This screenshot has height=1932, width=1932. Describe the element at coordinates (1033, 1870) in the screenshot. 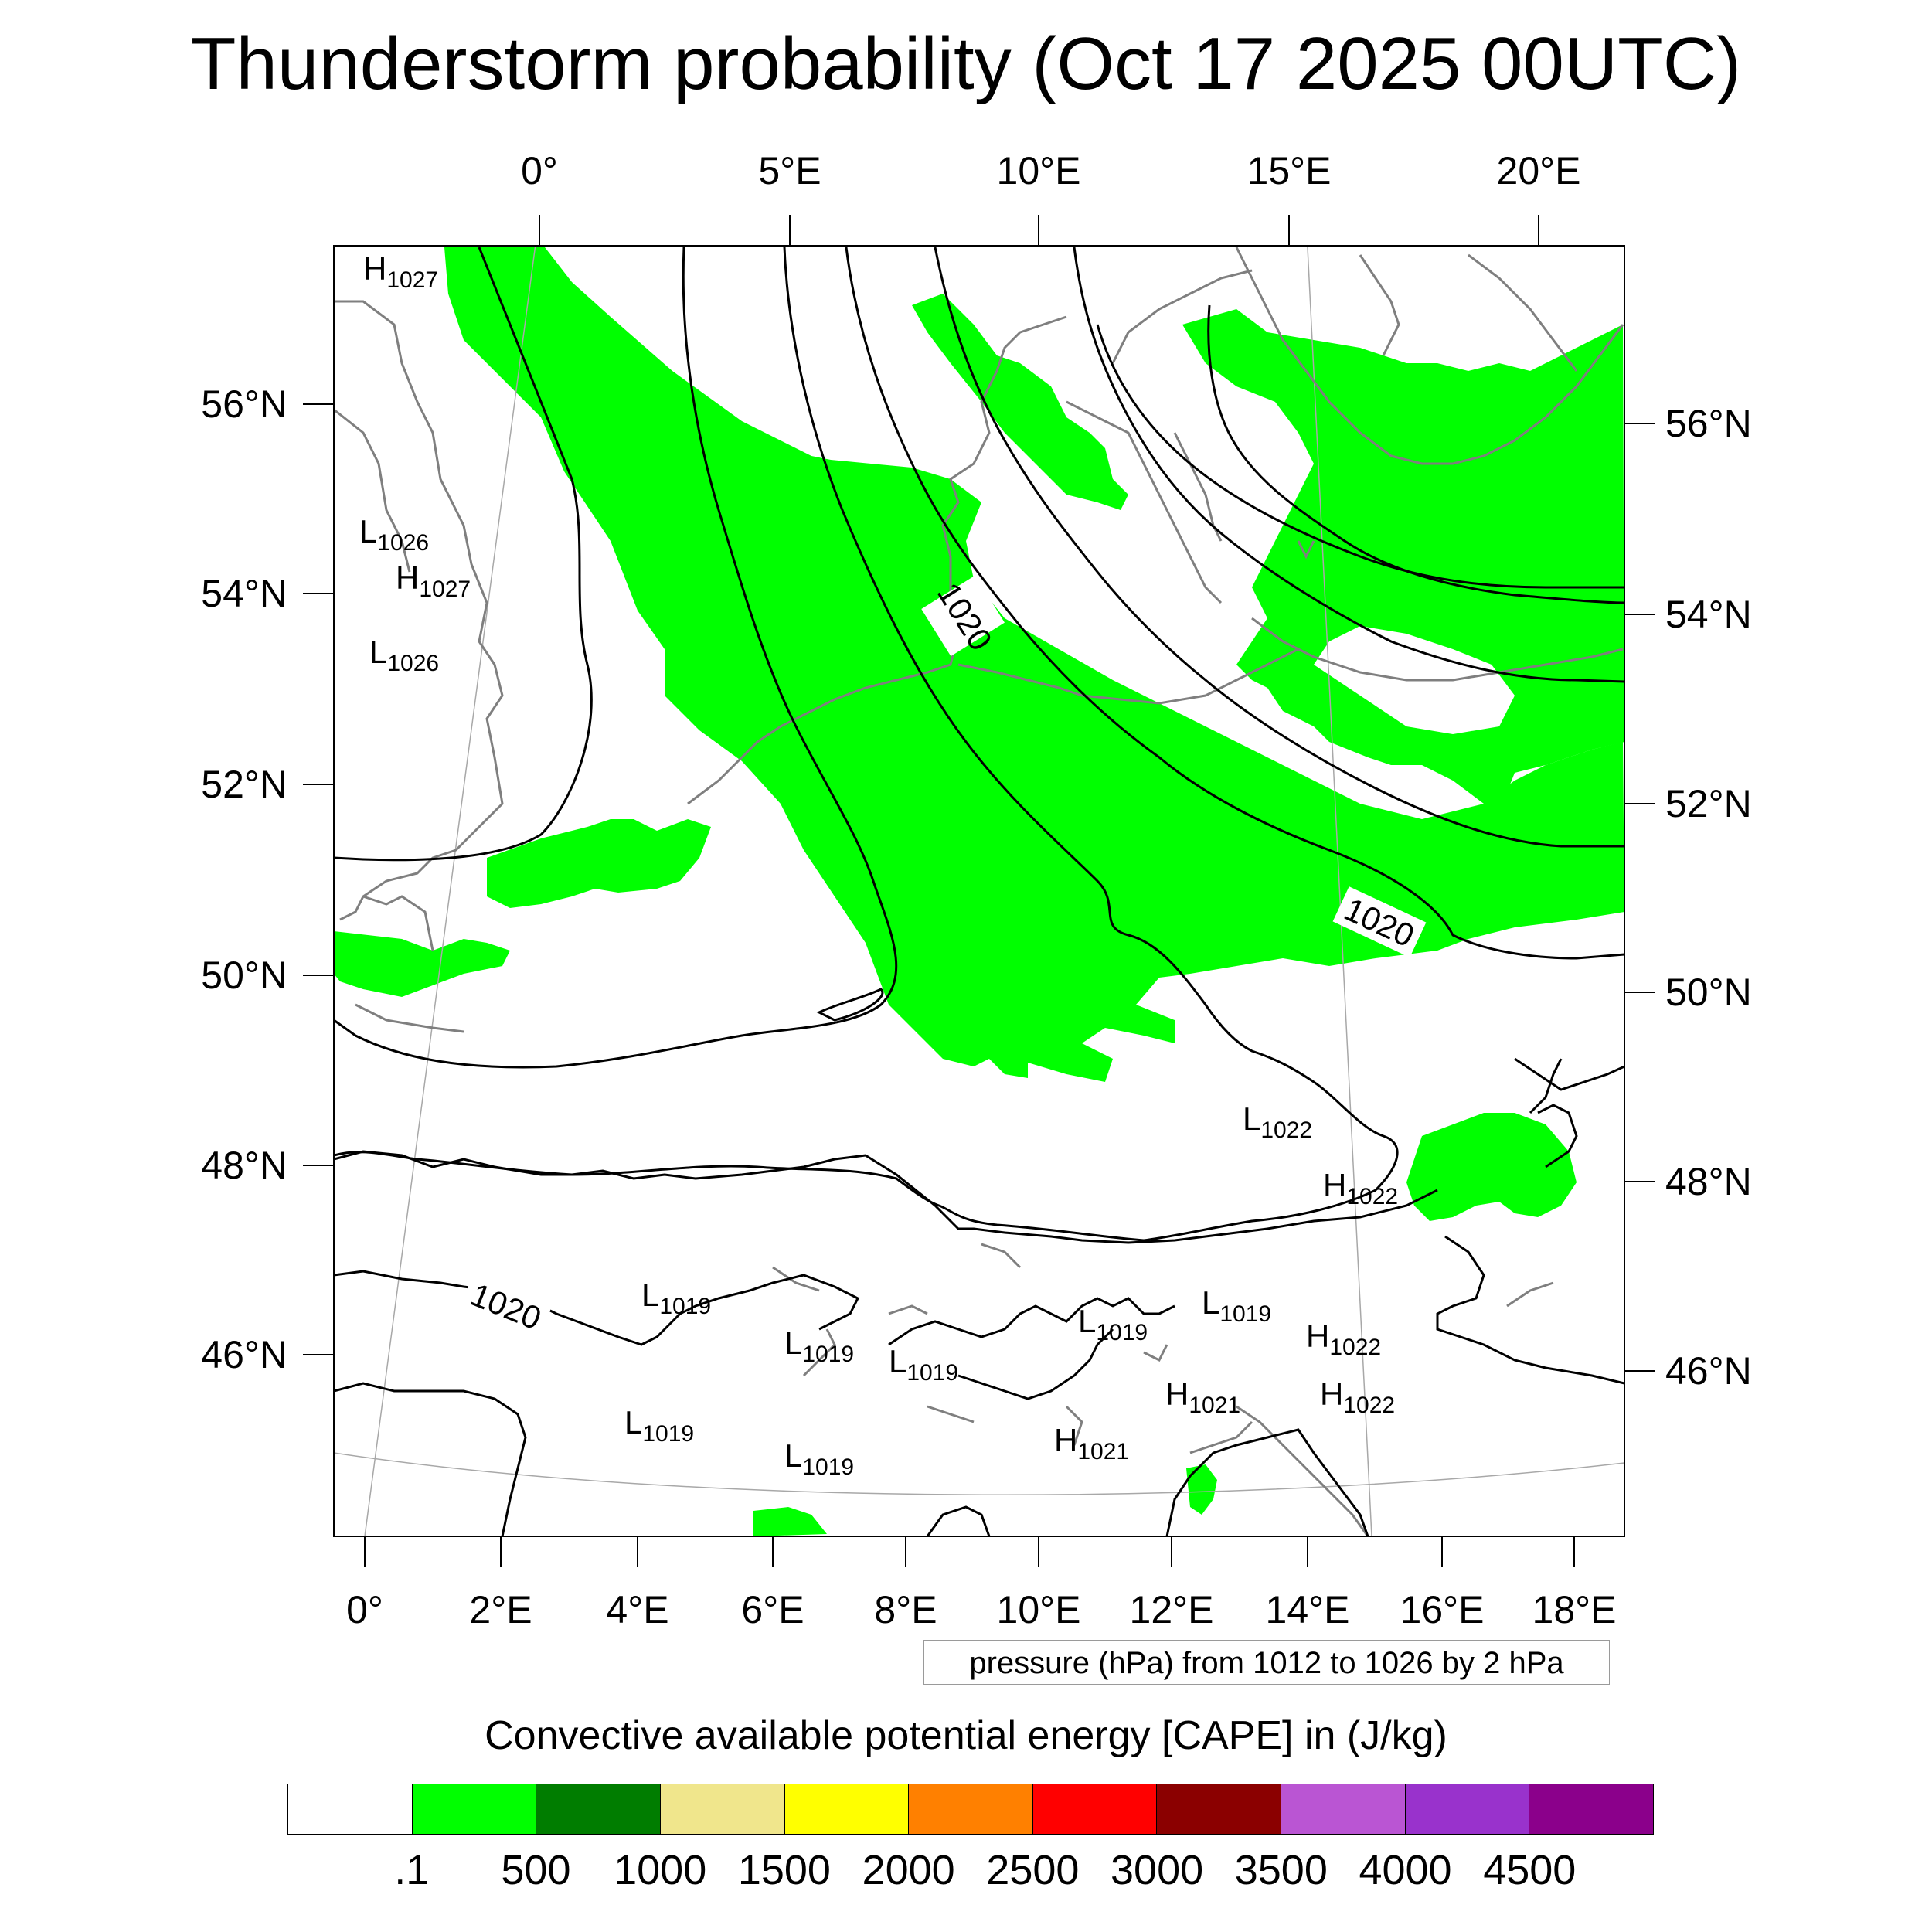

I see `colorbar-label: 2500` at that location.